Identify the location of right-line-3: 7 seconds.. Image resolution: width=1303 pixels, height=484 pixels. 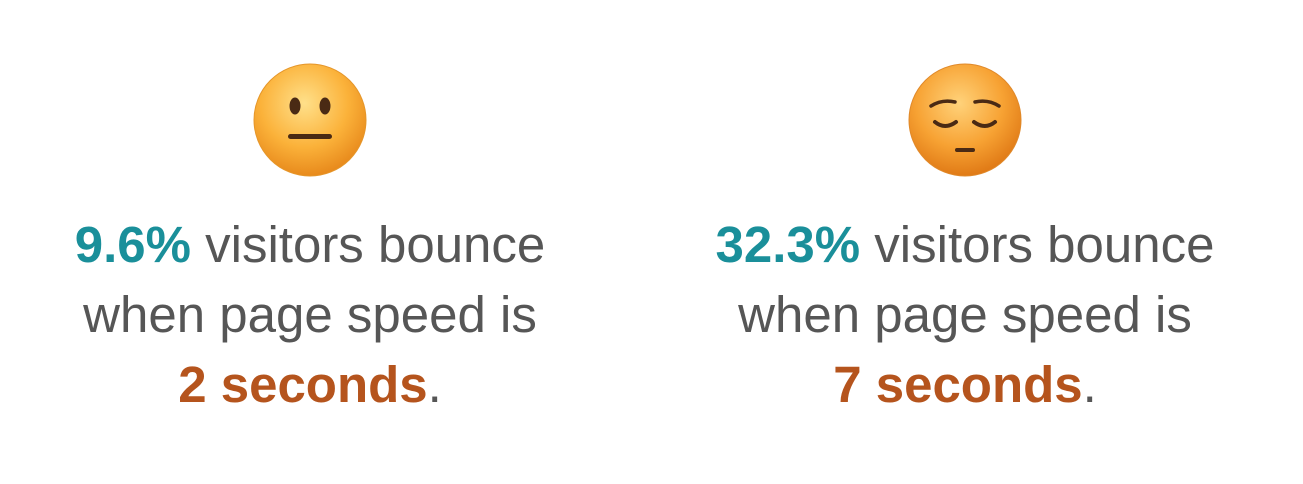
(965, 385).